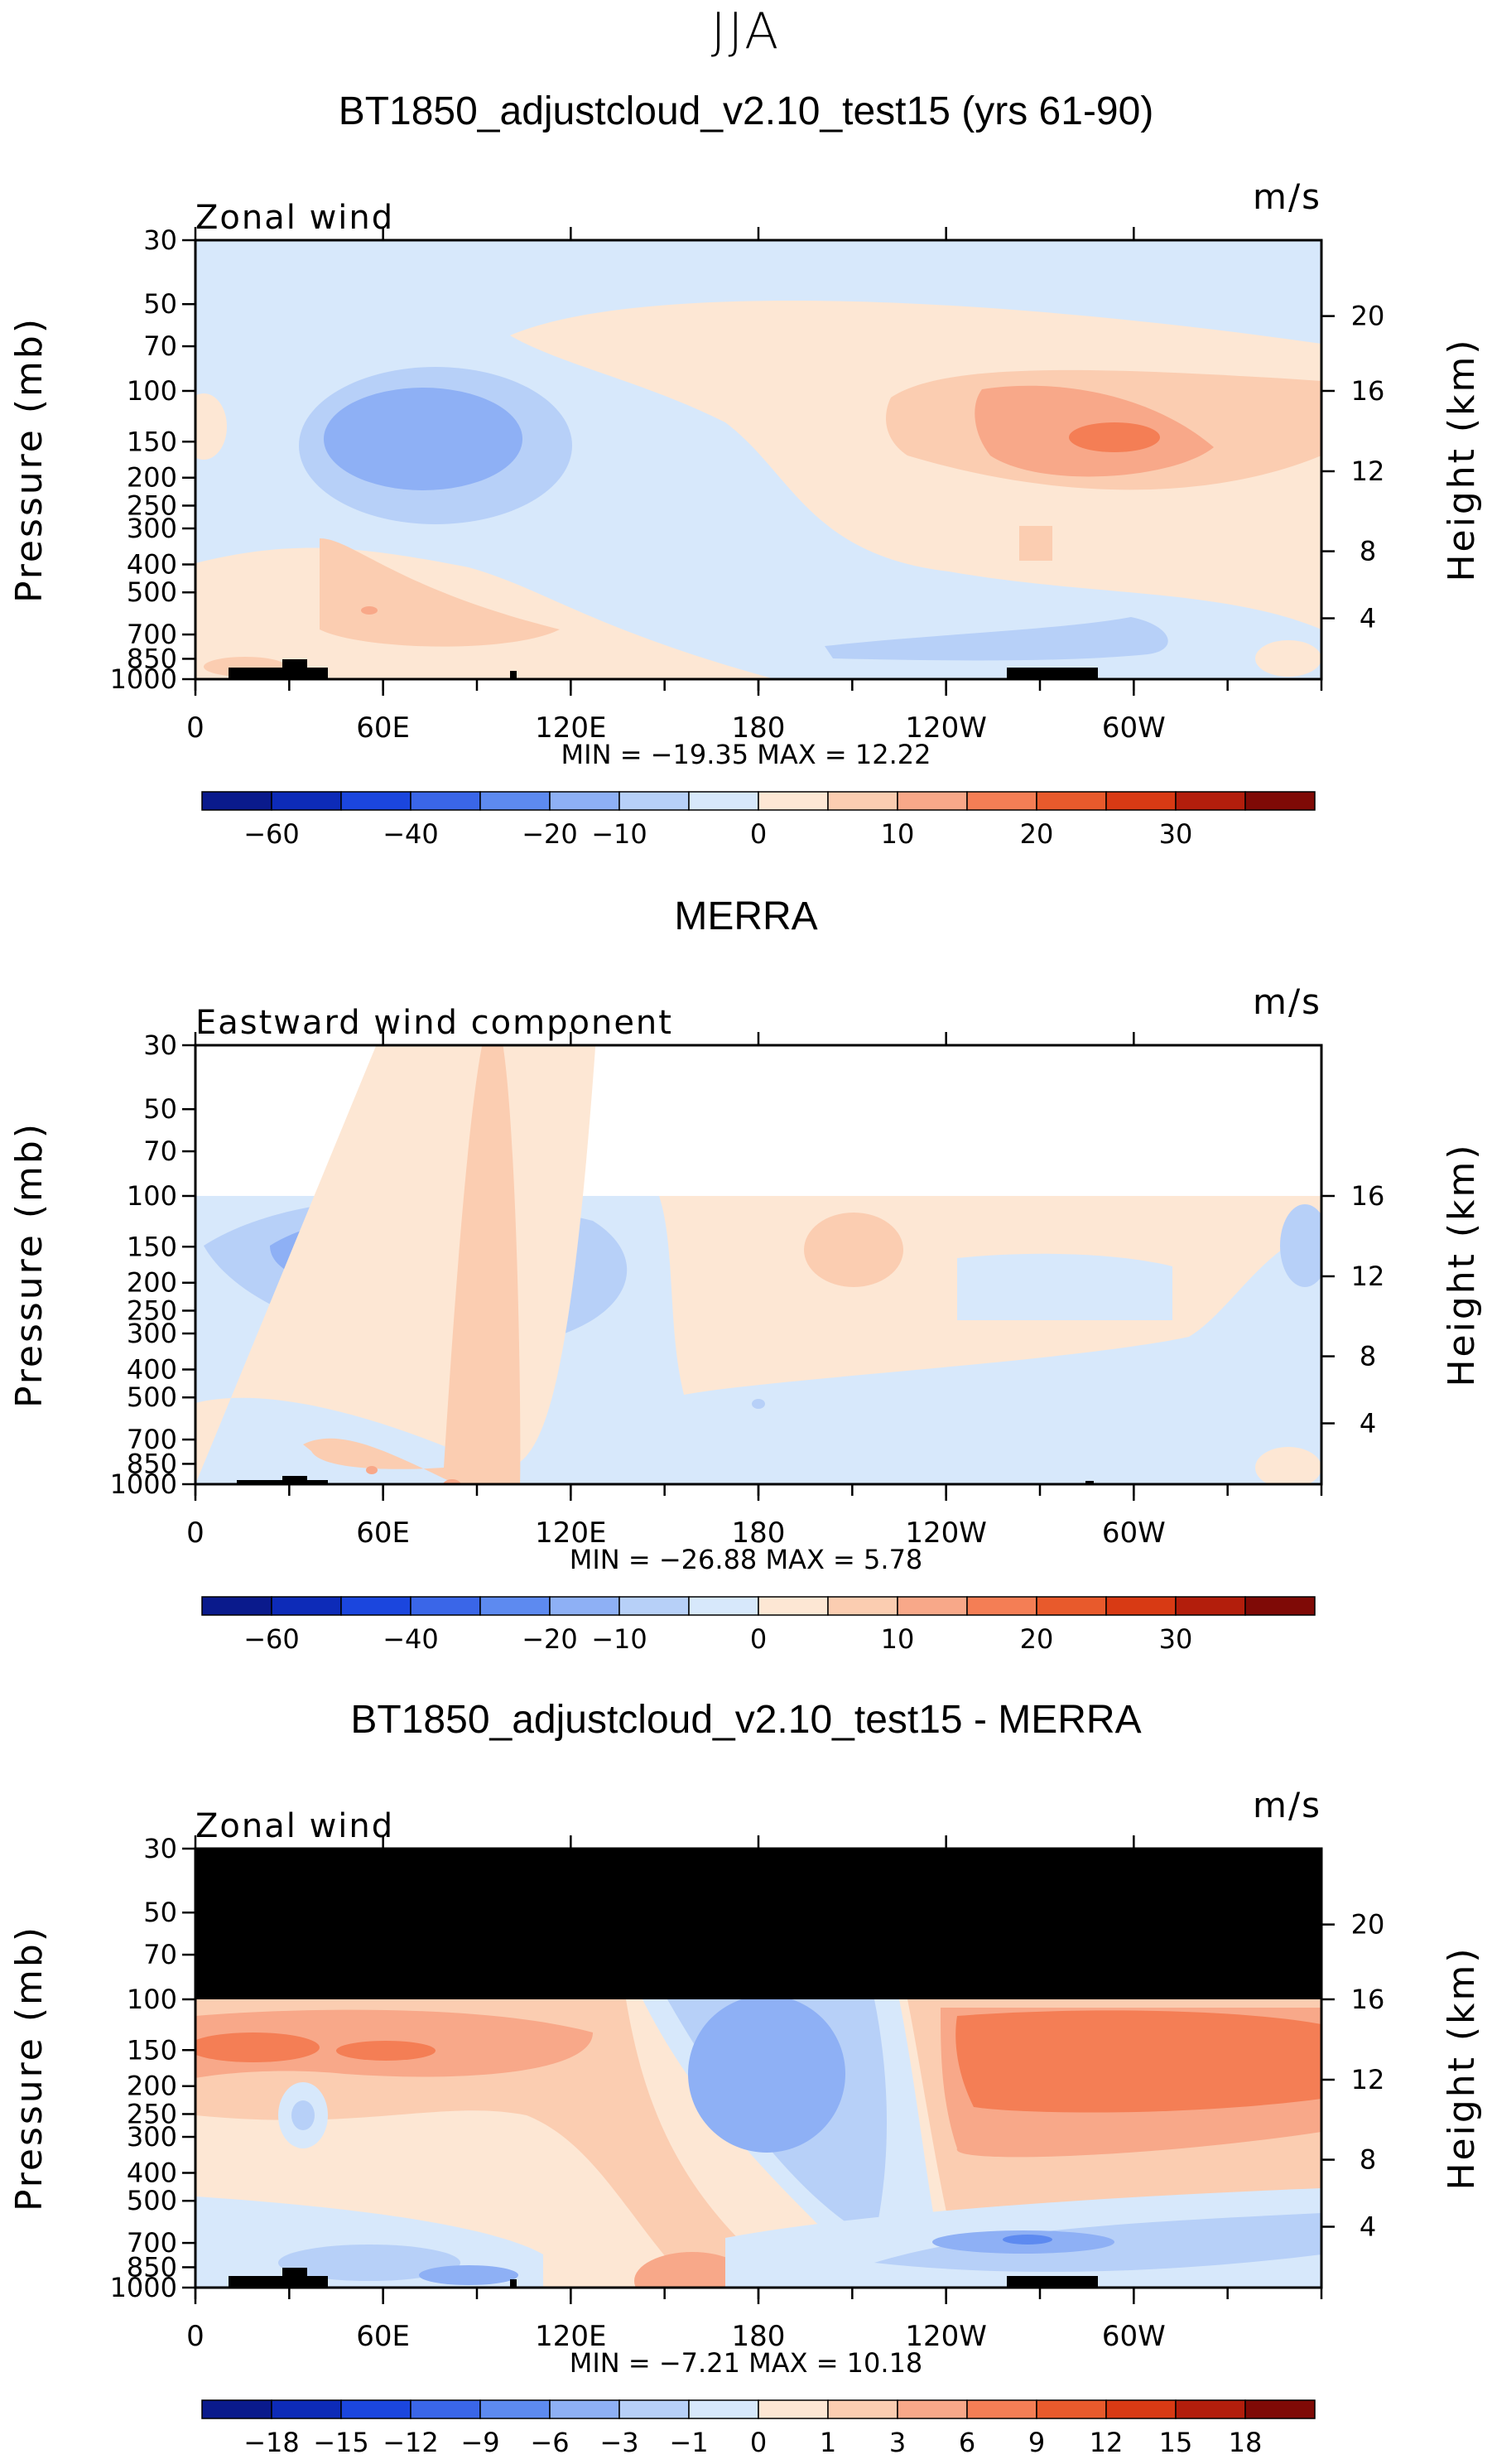 This screenshot has height=2464, width=1492. I want to click on colorbar-label: 20, so click(1037, 1639).